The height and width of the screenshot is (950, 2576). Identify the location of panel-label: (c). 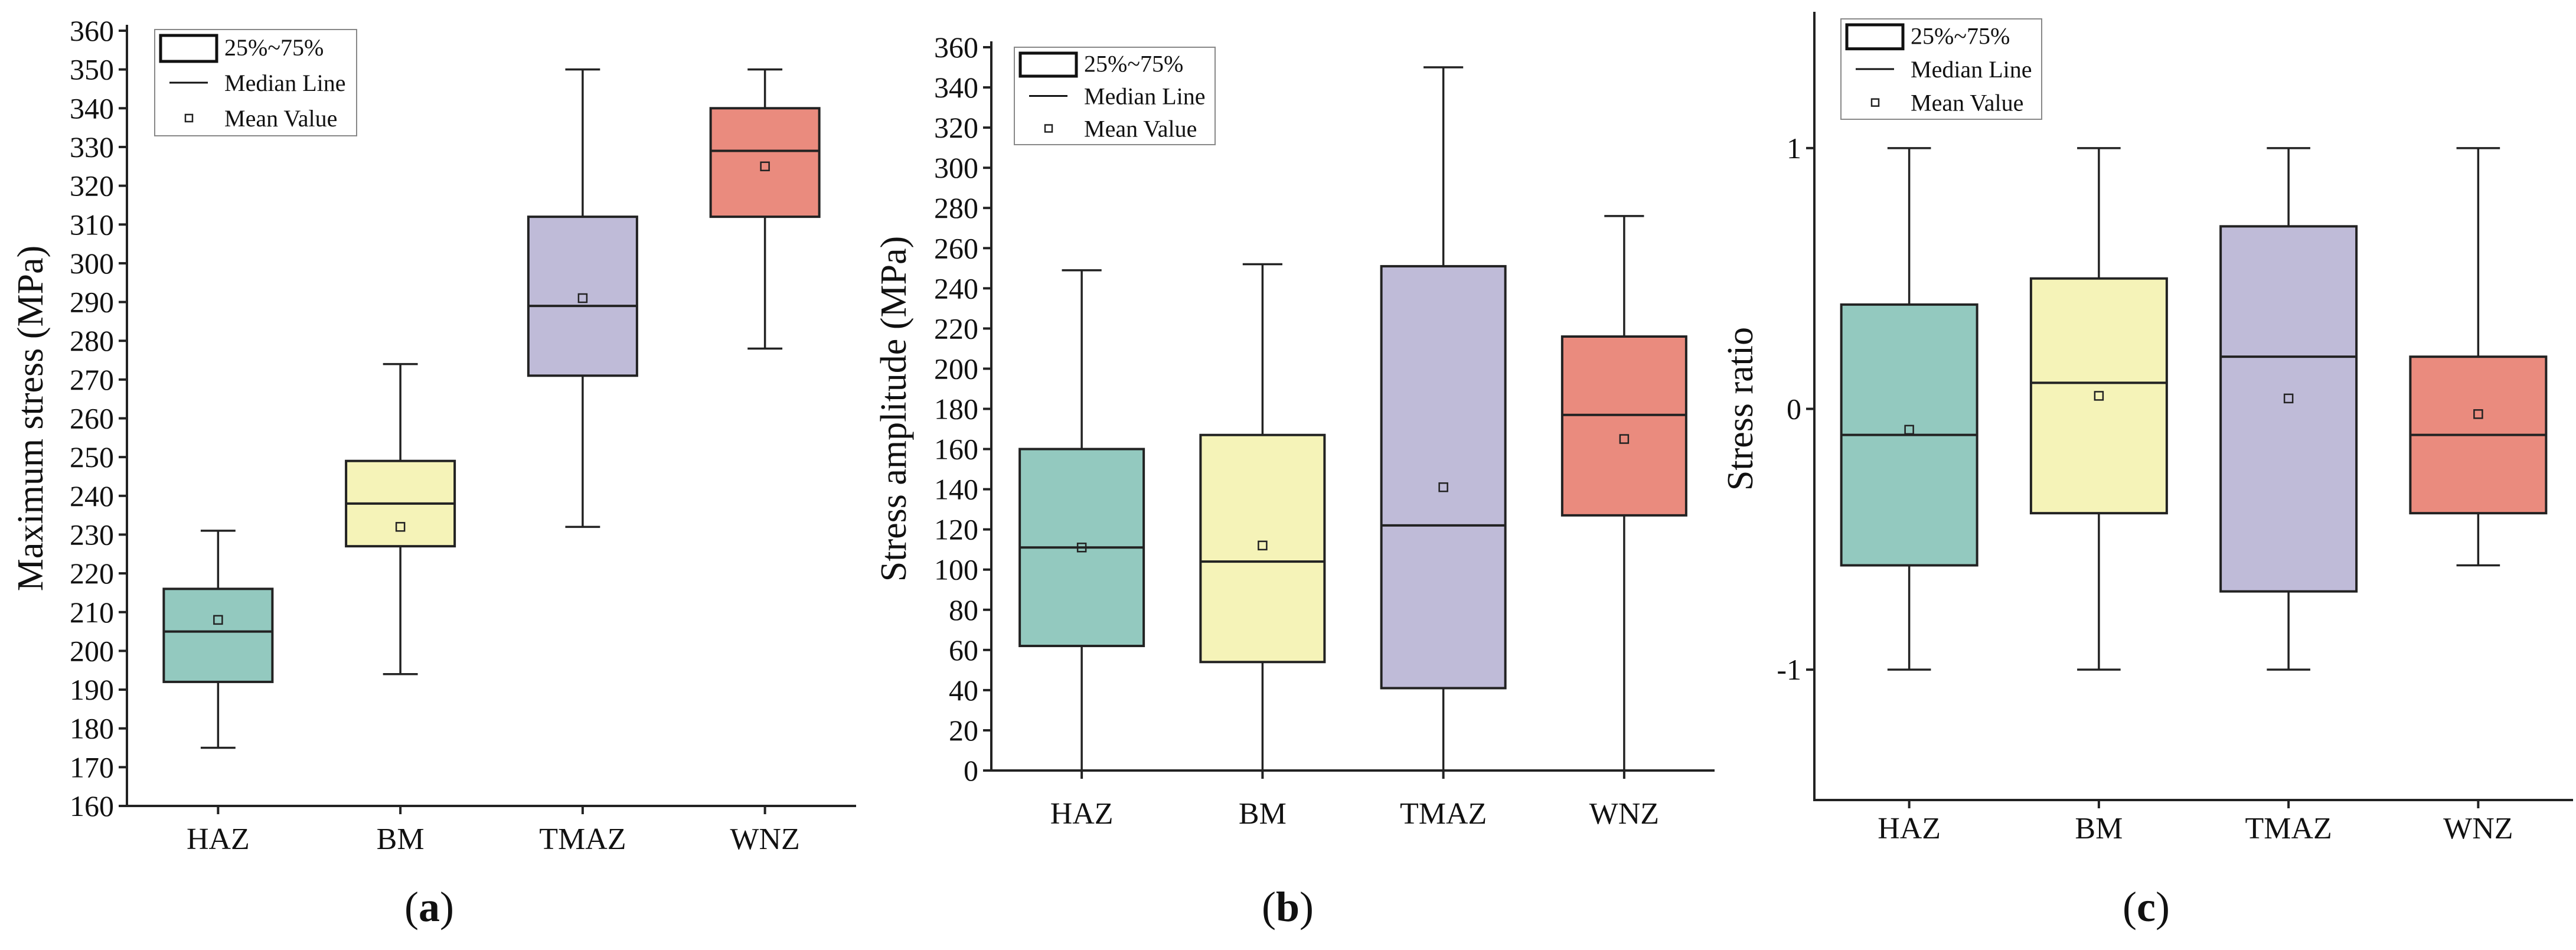
(2146, 907).